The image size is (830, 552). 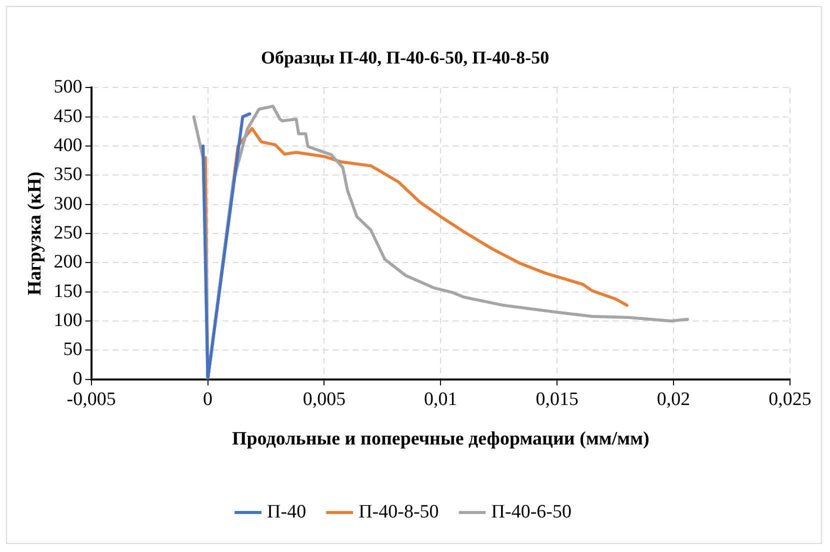 I want to click on y-tick-label: 350, so click(x=68, y=175).